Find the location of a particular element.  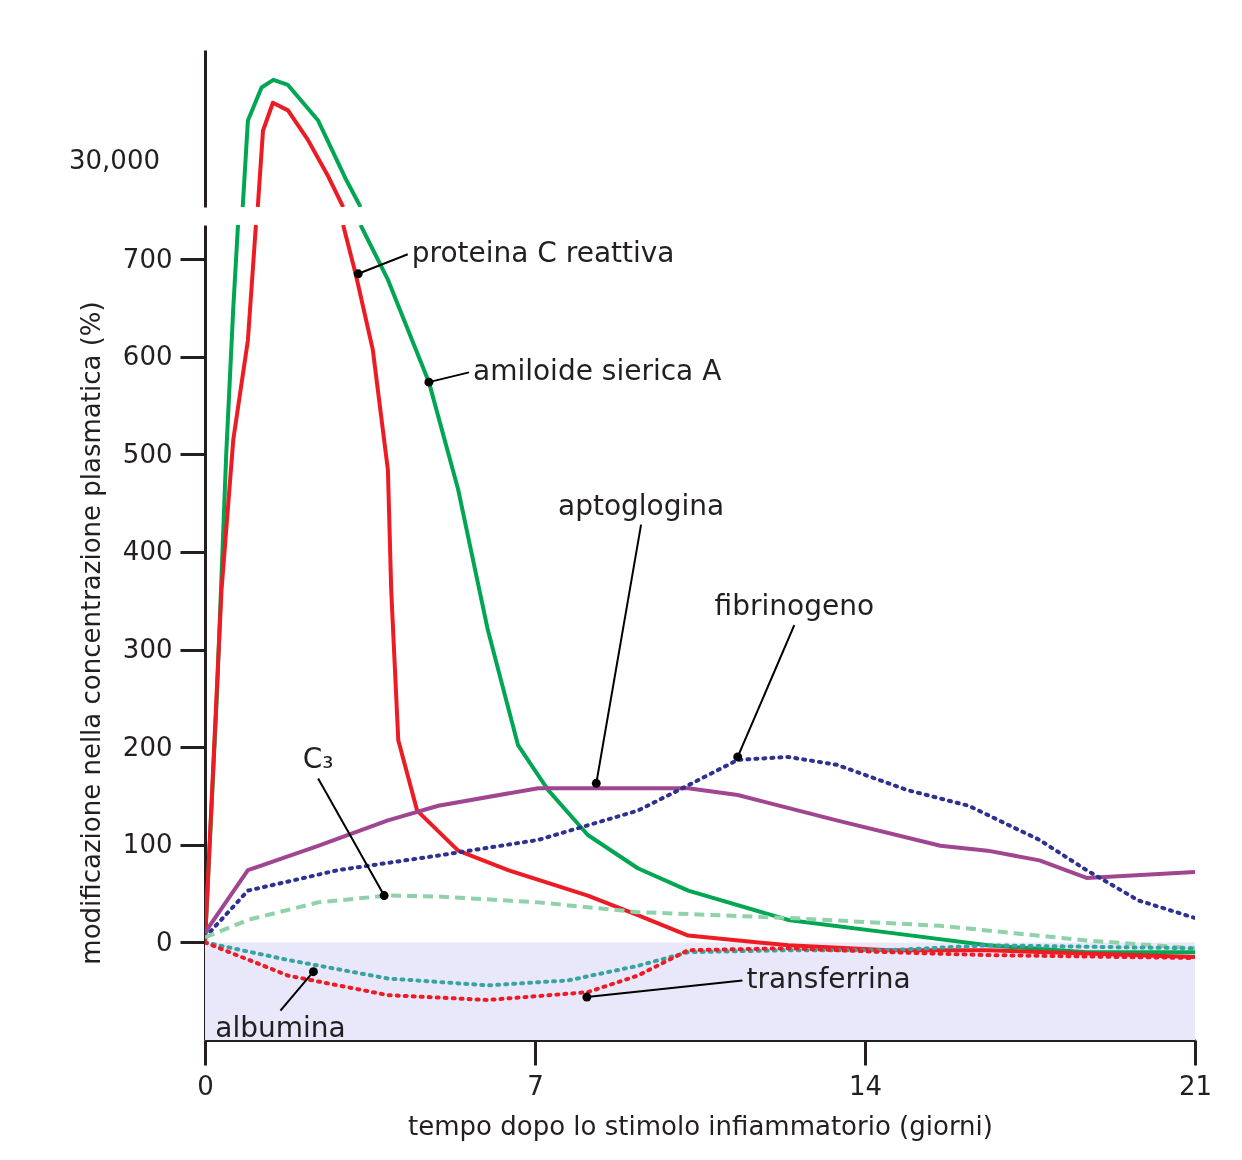

annotation: C₃ is located at coordinates (318, 759).